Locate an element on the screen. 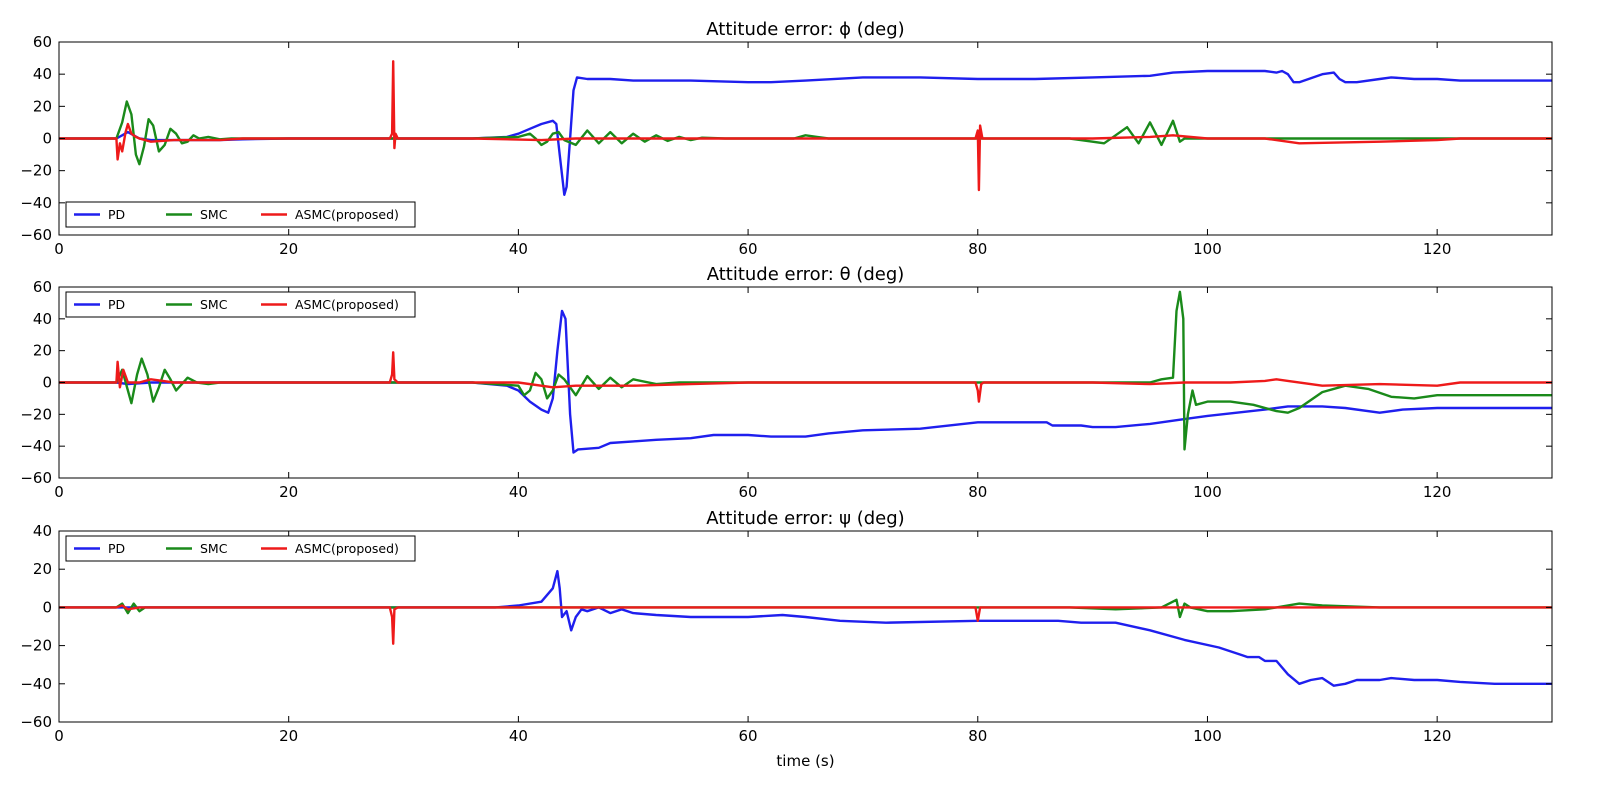  chart-title: Attitude error: ψ (deg) is located at coordinates (805, 518).